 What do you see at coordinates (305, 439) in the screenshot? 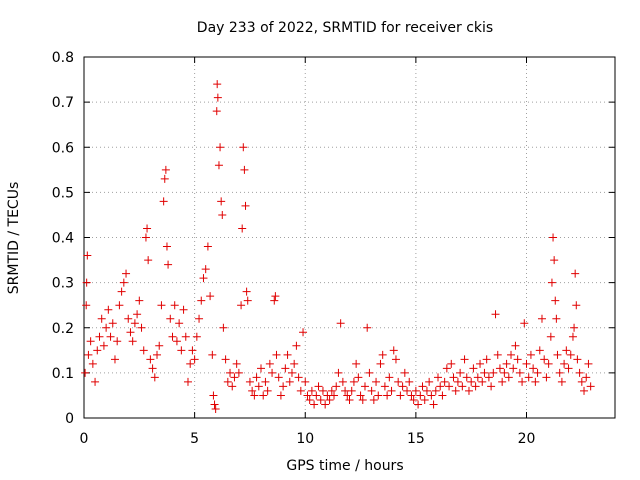
I see `x-tick-label: 10` at bounding box center [305, 439].